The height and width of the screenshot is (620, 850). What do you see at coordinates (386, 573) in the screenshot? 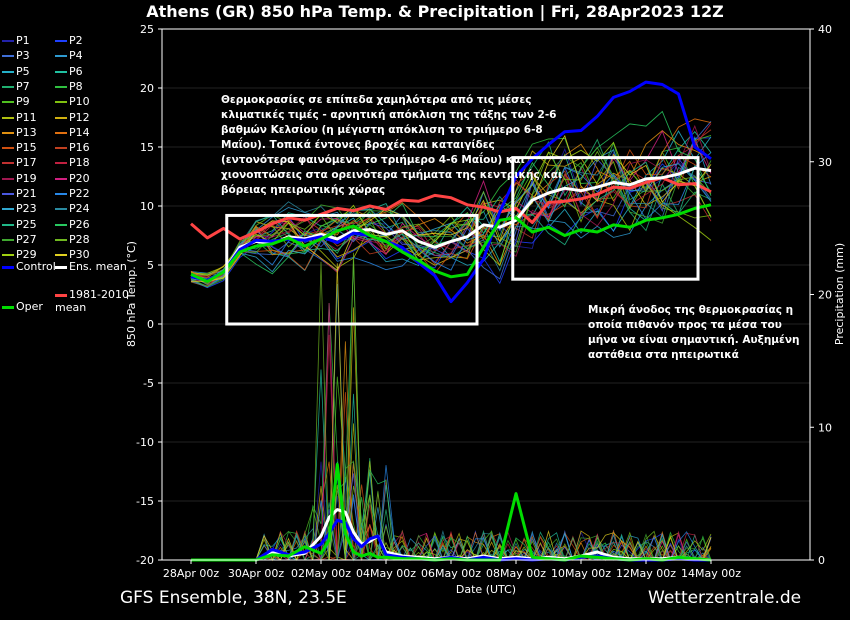
I see `x-tick-label: 04May 00z` at bounding box center [386, 573].